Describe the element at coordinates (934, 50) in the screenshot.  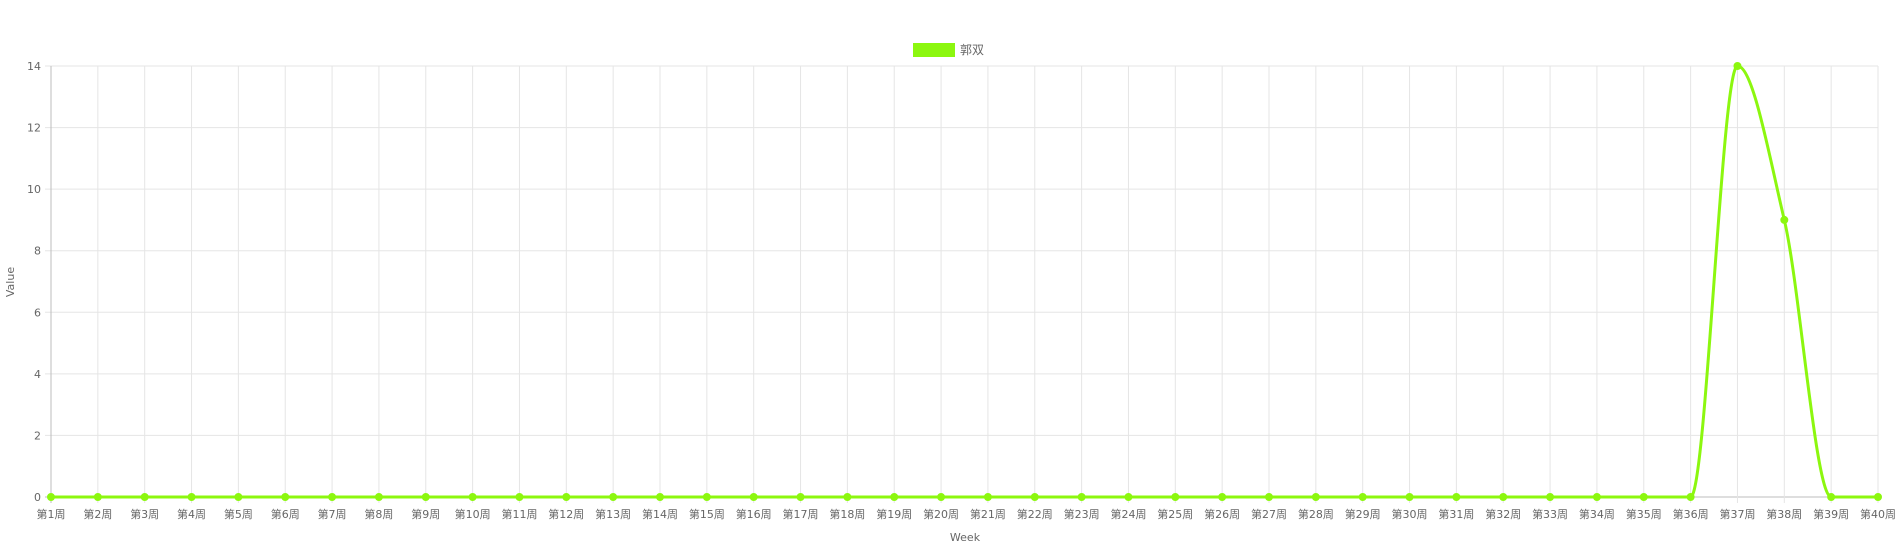
I see `legend-swatch` at that location.